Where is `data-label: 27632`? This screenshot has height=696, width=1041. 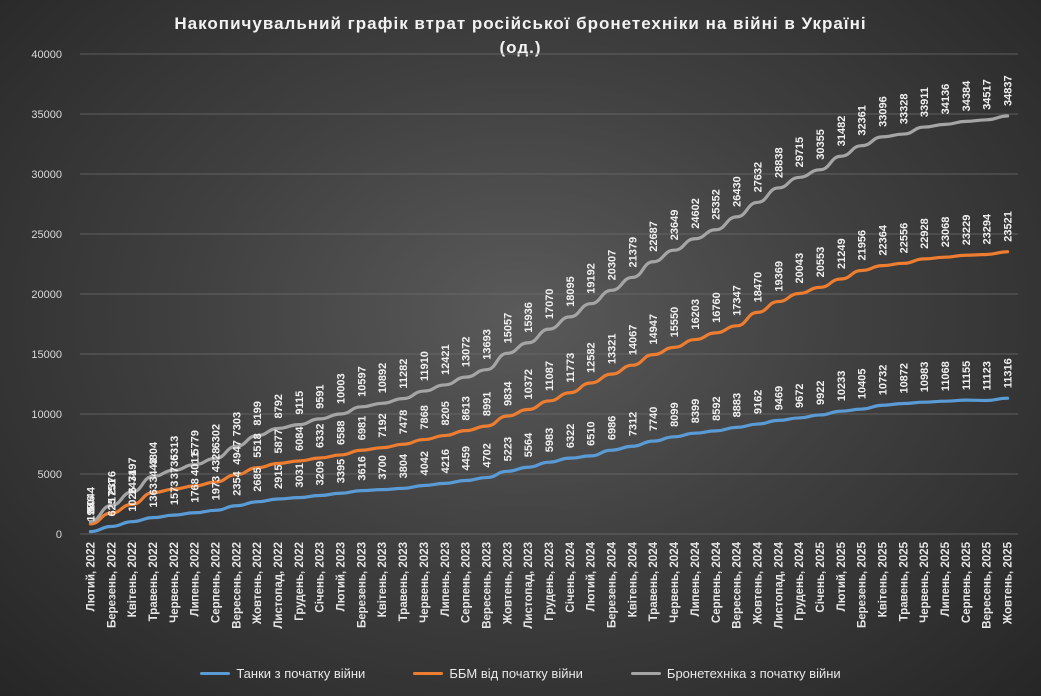
data-label: 27632 is located at coordinates (758, 177).